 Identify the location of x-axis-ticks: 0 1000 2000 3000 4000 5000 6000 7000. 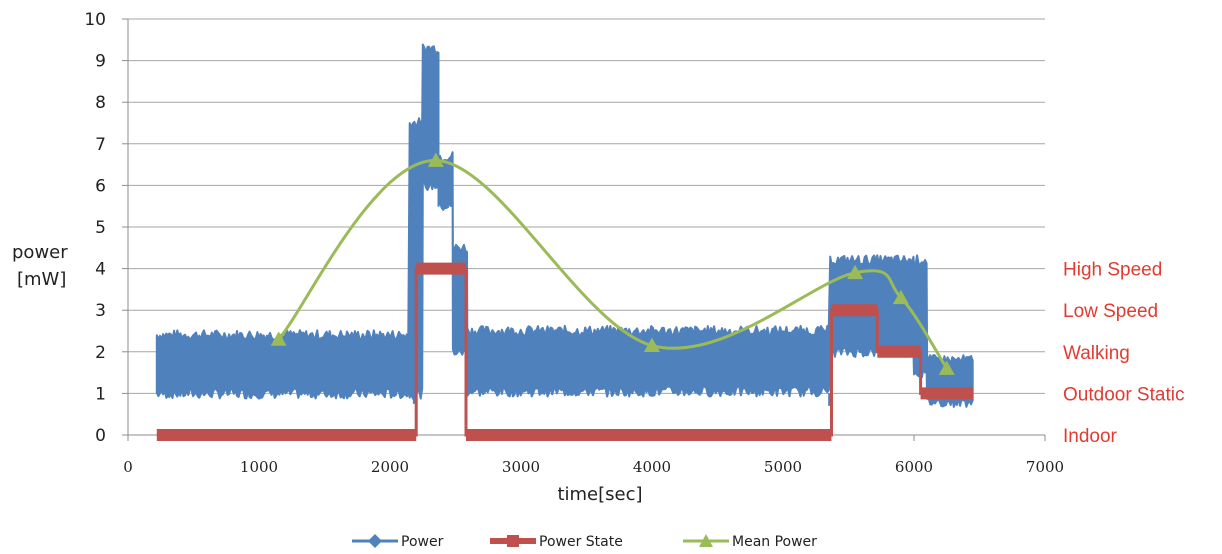
(593, 455).